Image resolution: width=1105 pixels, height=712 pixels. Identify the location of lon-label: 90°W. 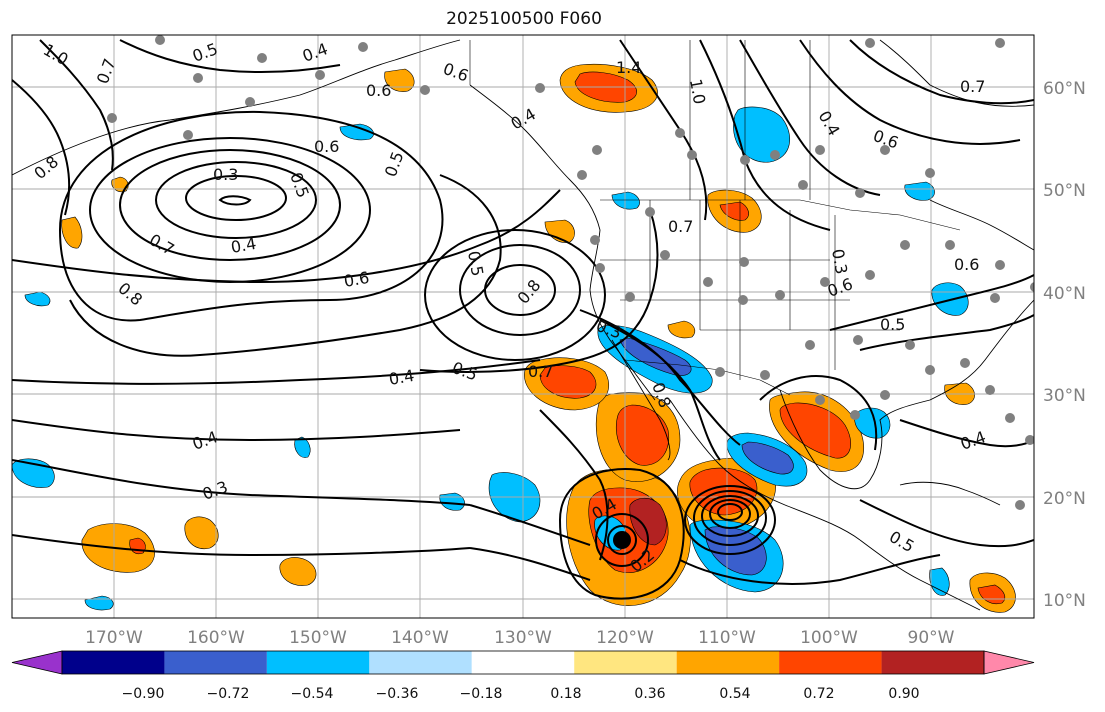
(931, 638).